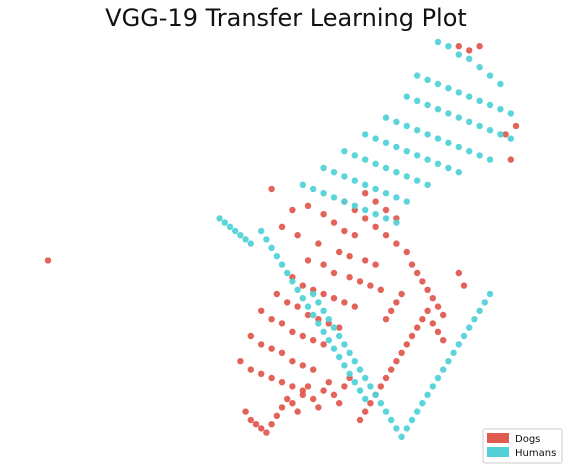 The width and height of the screenshot is (572, 474). Describe the element at coordinates (527, 439) in the screenshot. I see `legend-label-dogs: Dogs` at that location.